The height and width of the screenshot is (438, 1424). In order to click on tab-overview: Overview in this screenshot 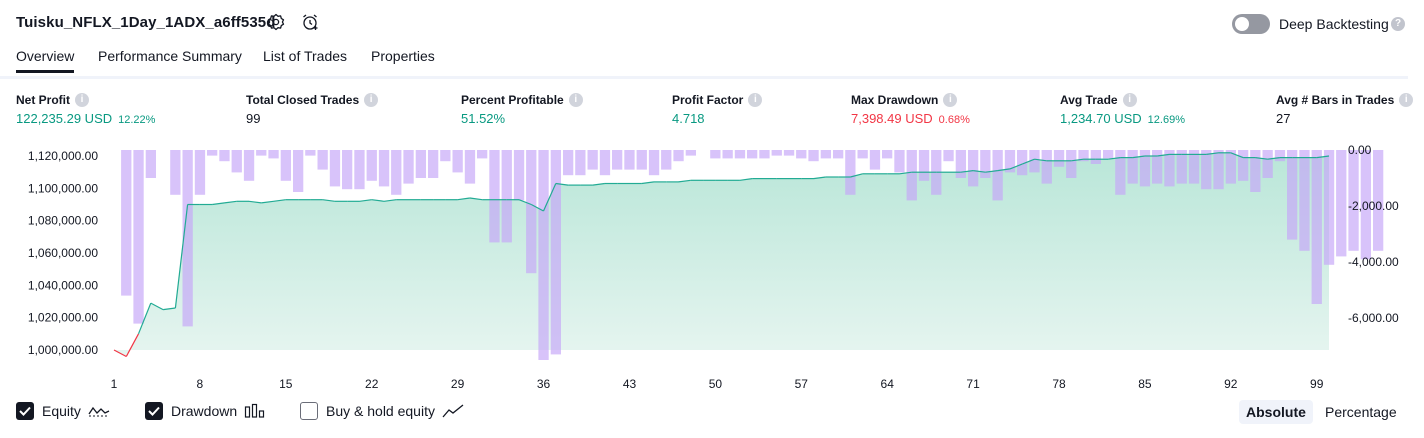, I will do `click(45, 60)`.